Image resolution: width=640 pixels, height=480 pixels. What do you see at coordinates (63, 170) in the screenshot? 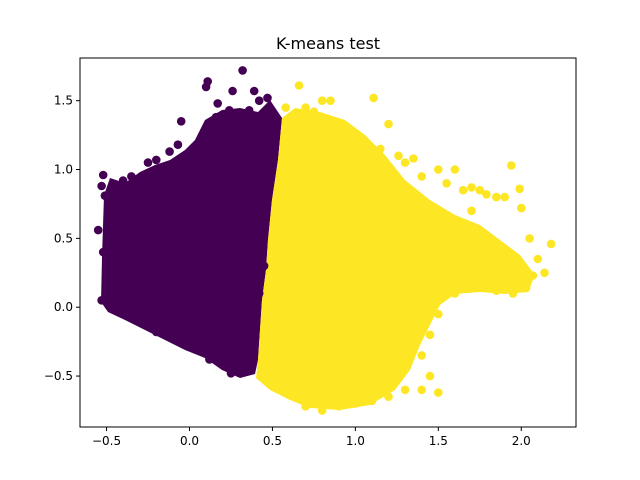
I see `y-tick-label: 1.0` at bounding box center [63, 170].